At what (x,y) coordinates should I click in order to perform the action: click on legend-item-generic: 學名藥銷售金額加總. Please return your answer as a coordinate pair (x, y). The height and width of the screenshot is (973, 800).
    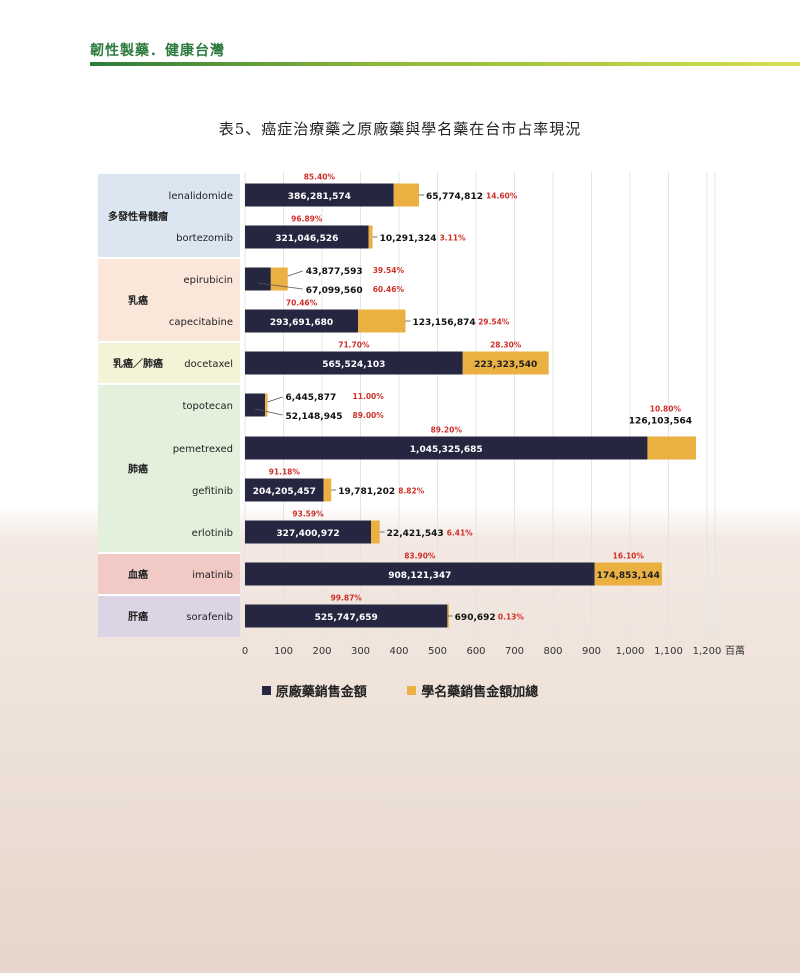
    Looking at the image, I should click on (472, 690).